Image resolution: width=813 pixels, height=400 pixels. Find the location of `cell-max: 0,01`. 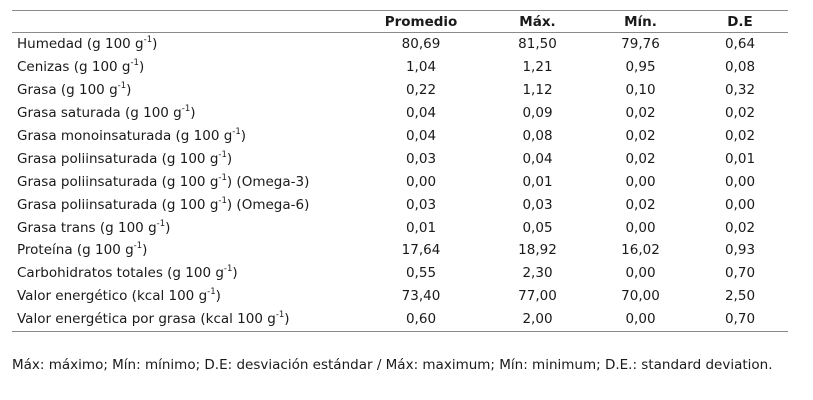

cell-max: 0,01 is located at coordinates (537, 181).